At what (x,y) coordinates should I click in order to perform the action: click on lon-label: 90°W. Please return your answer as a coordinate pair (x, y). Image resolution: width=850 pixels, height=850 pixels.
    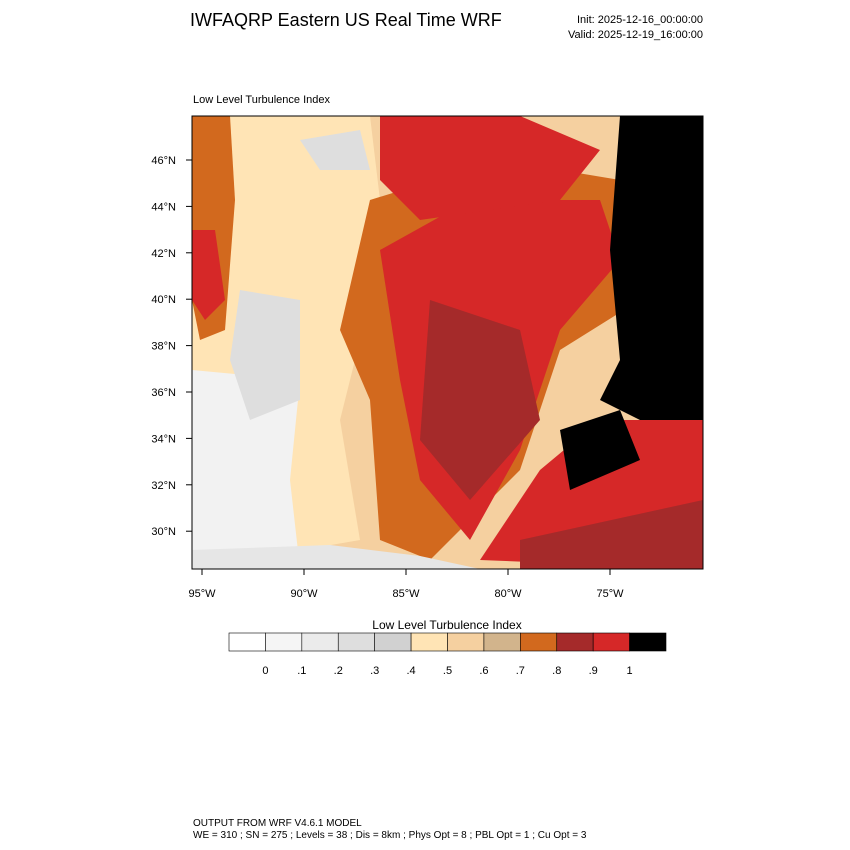
    Looking at the image, I should click on (304, 594).